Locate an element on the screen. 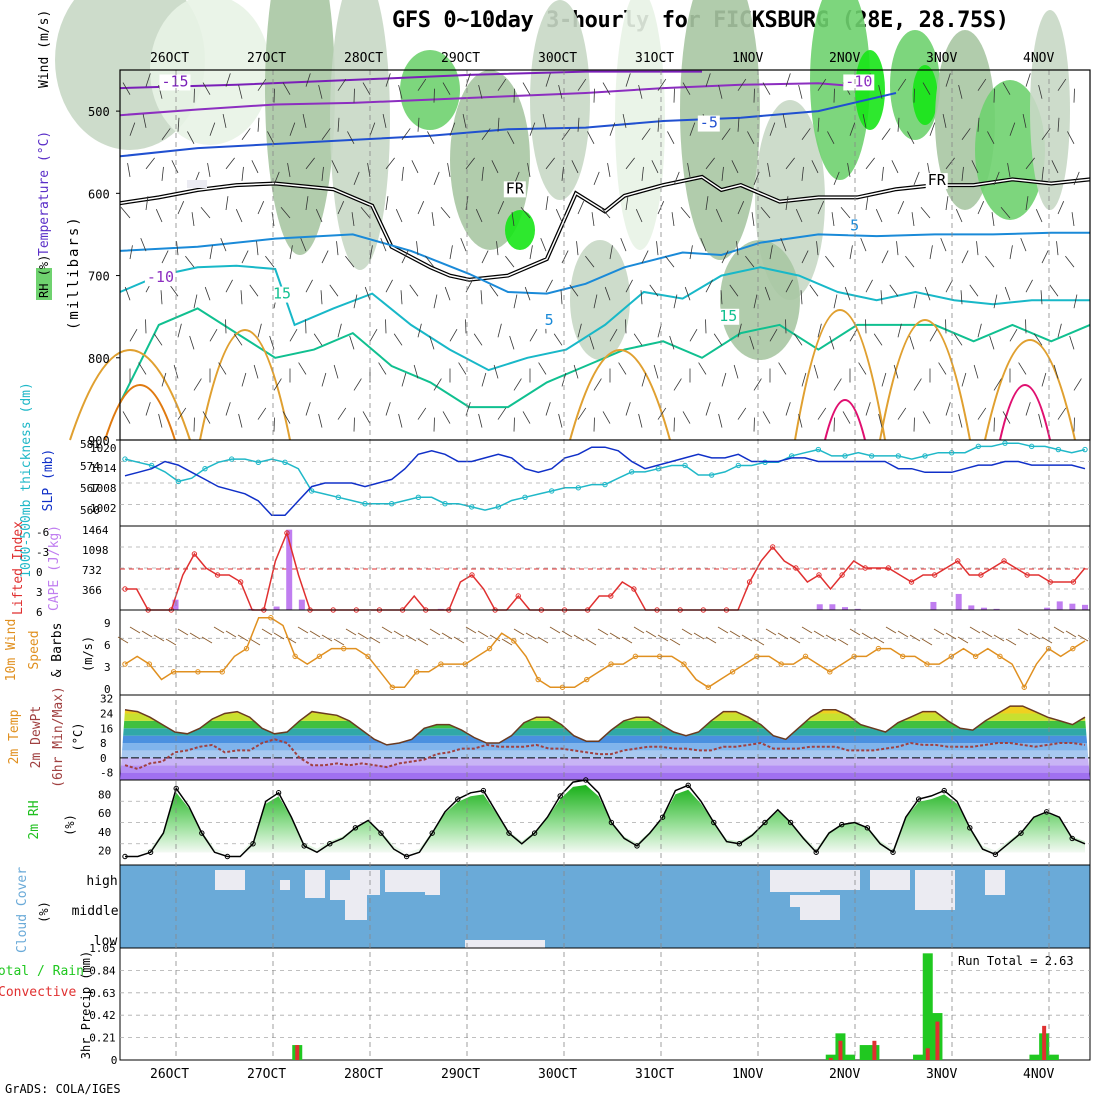  cloud-tick: low is located at coordinates (106, 941).